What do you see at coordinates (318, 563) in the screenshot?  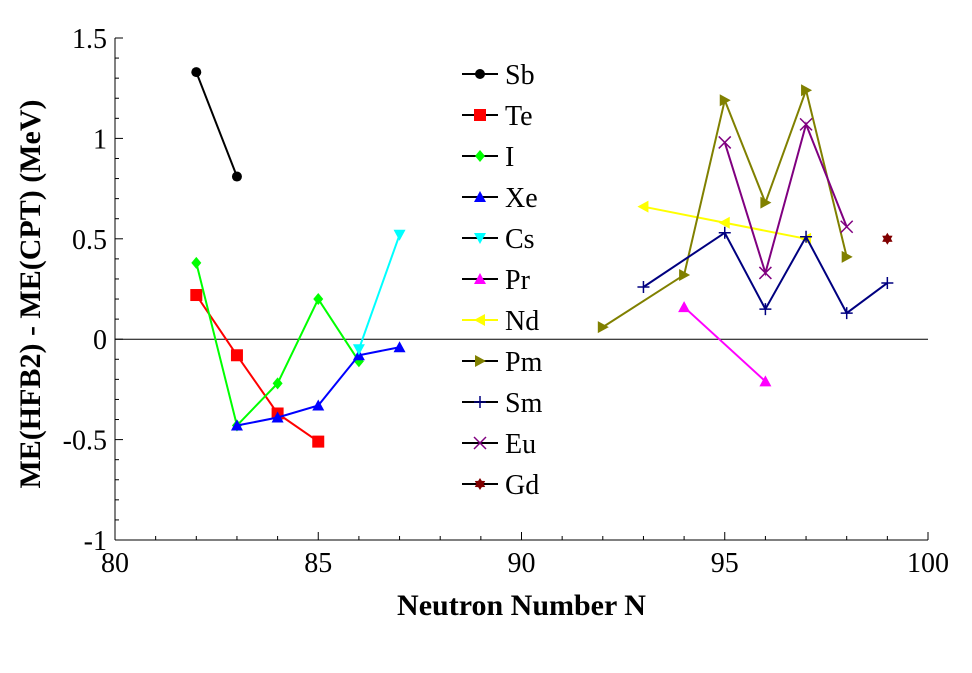 I see `x-tick-label: 85` at bounding box center [318, 563].